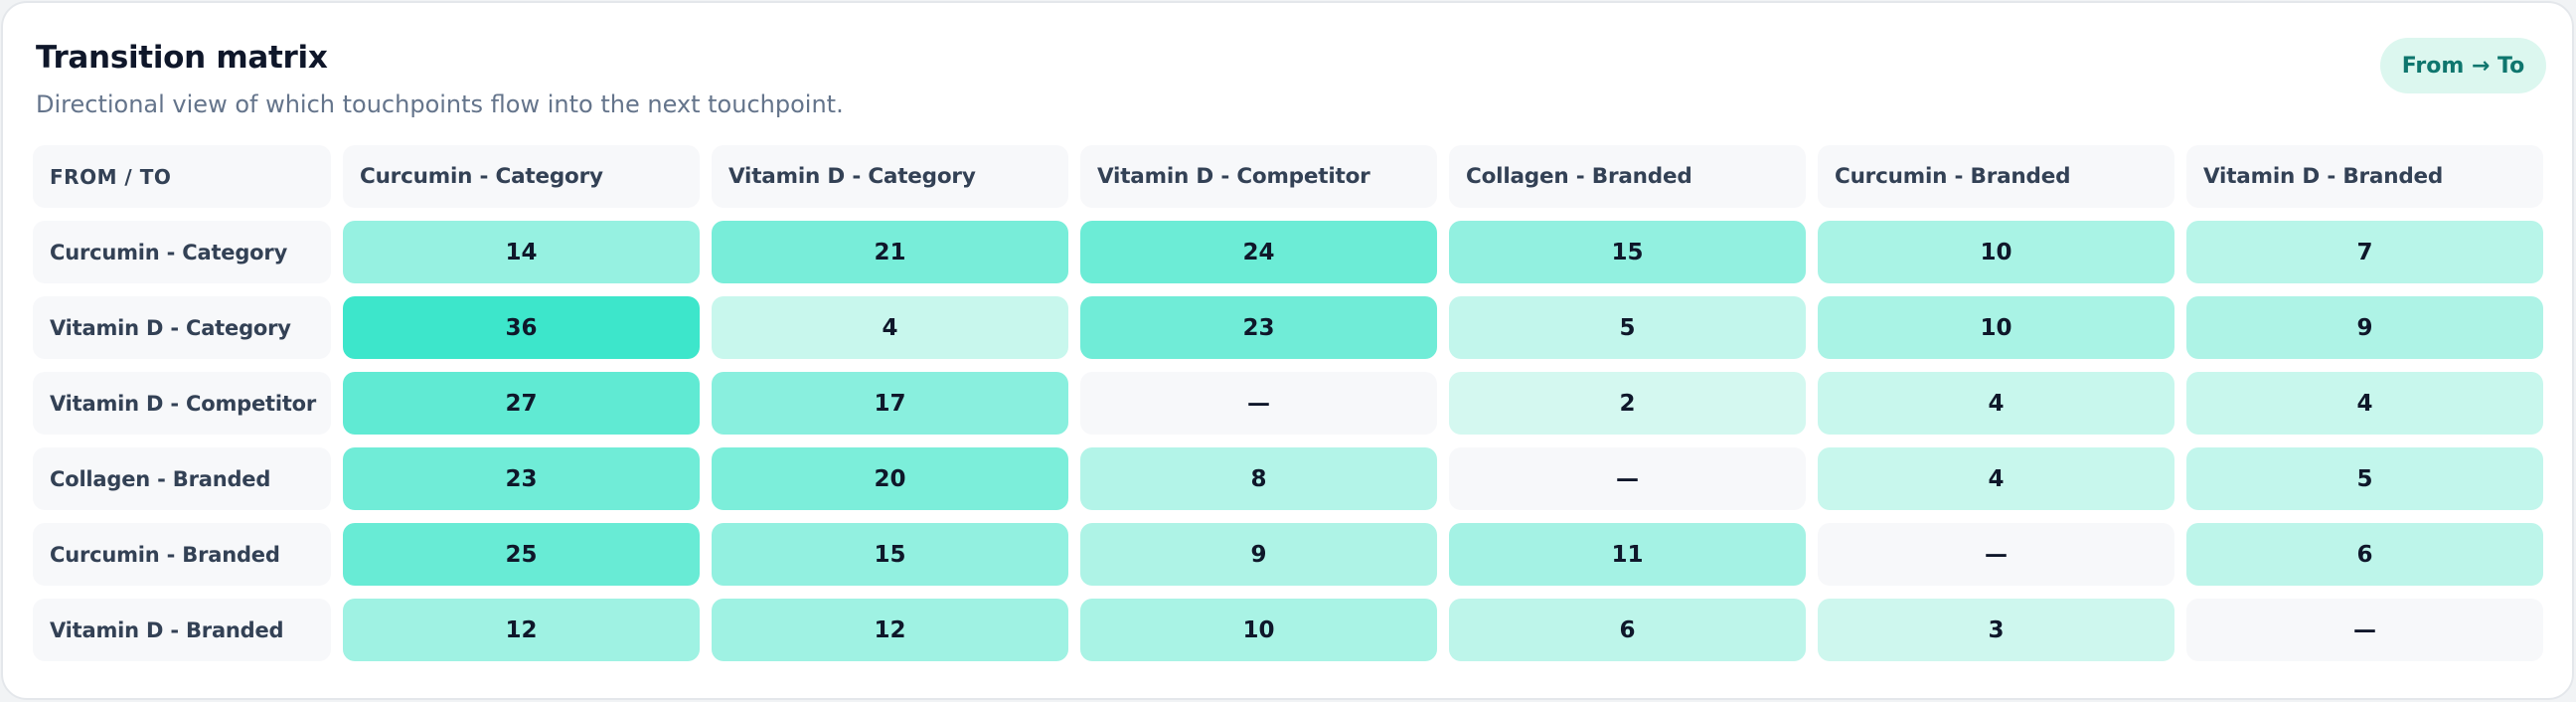 The height and width of the screenshot is (702, 2576). I want to click on matrix-cell: 2, so click(1627, 403).